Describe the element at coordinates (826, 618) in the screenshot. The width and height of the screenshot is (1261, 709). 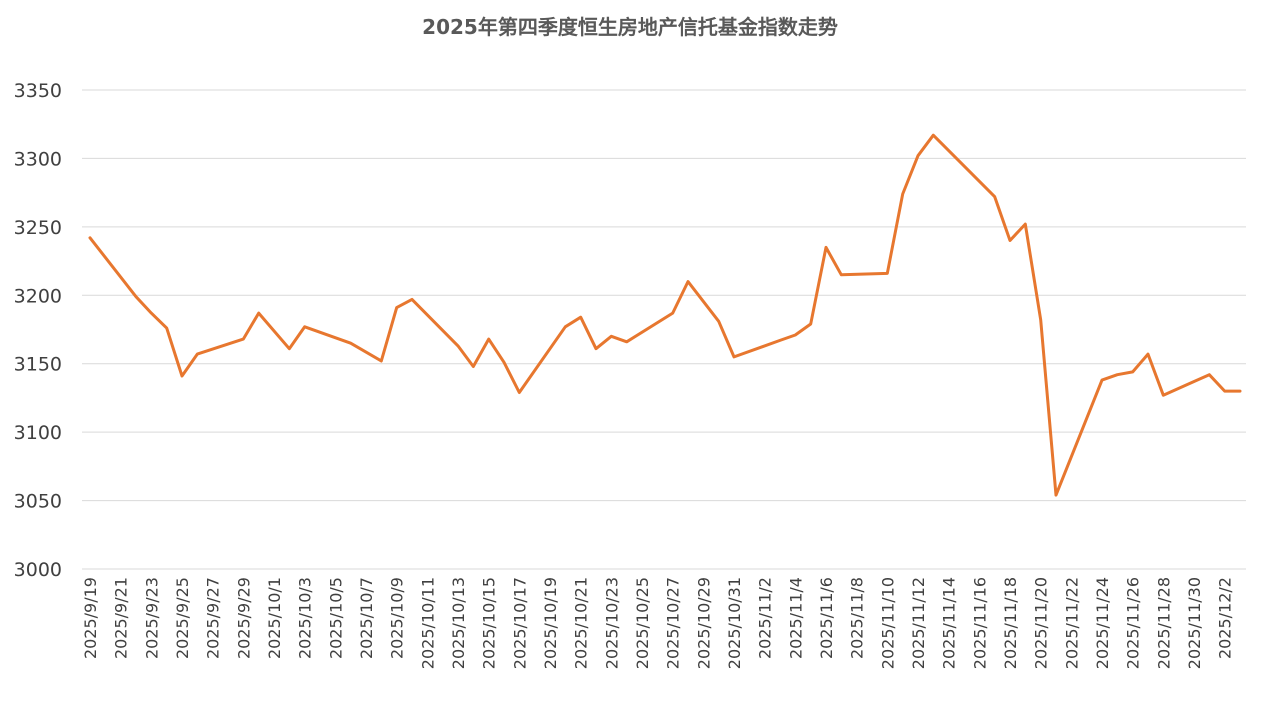
I see `x-tick-label: 2025/11/6` at that location.